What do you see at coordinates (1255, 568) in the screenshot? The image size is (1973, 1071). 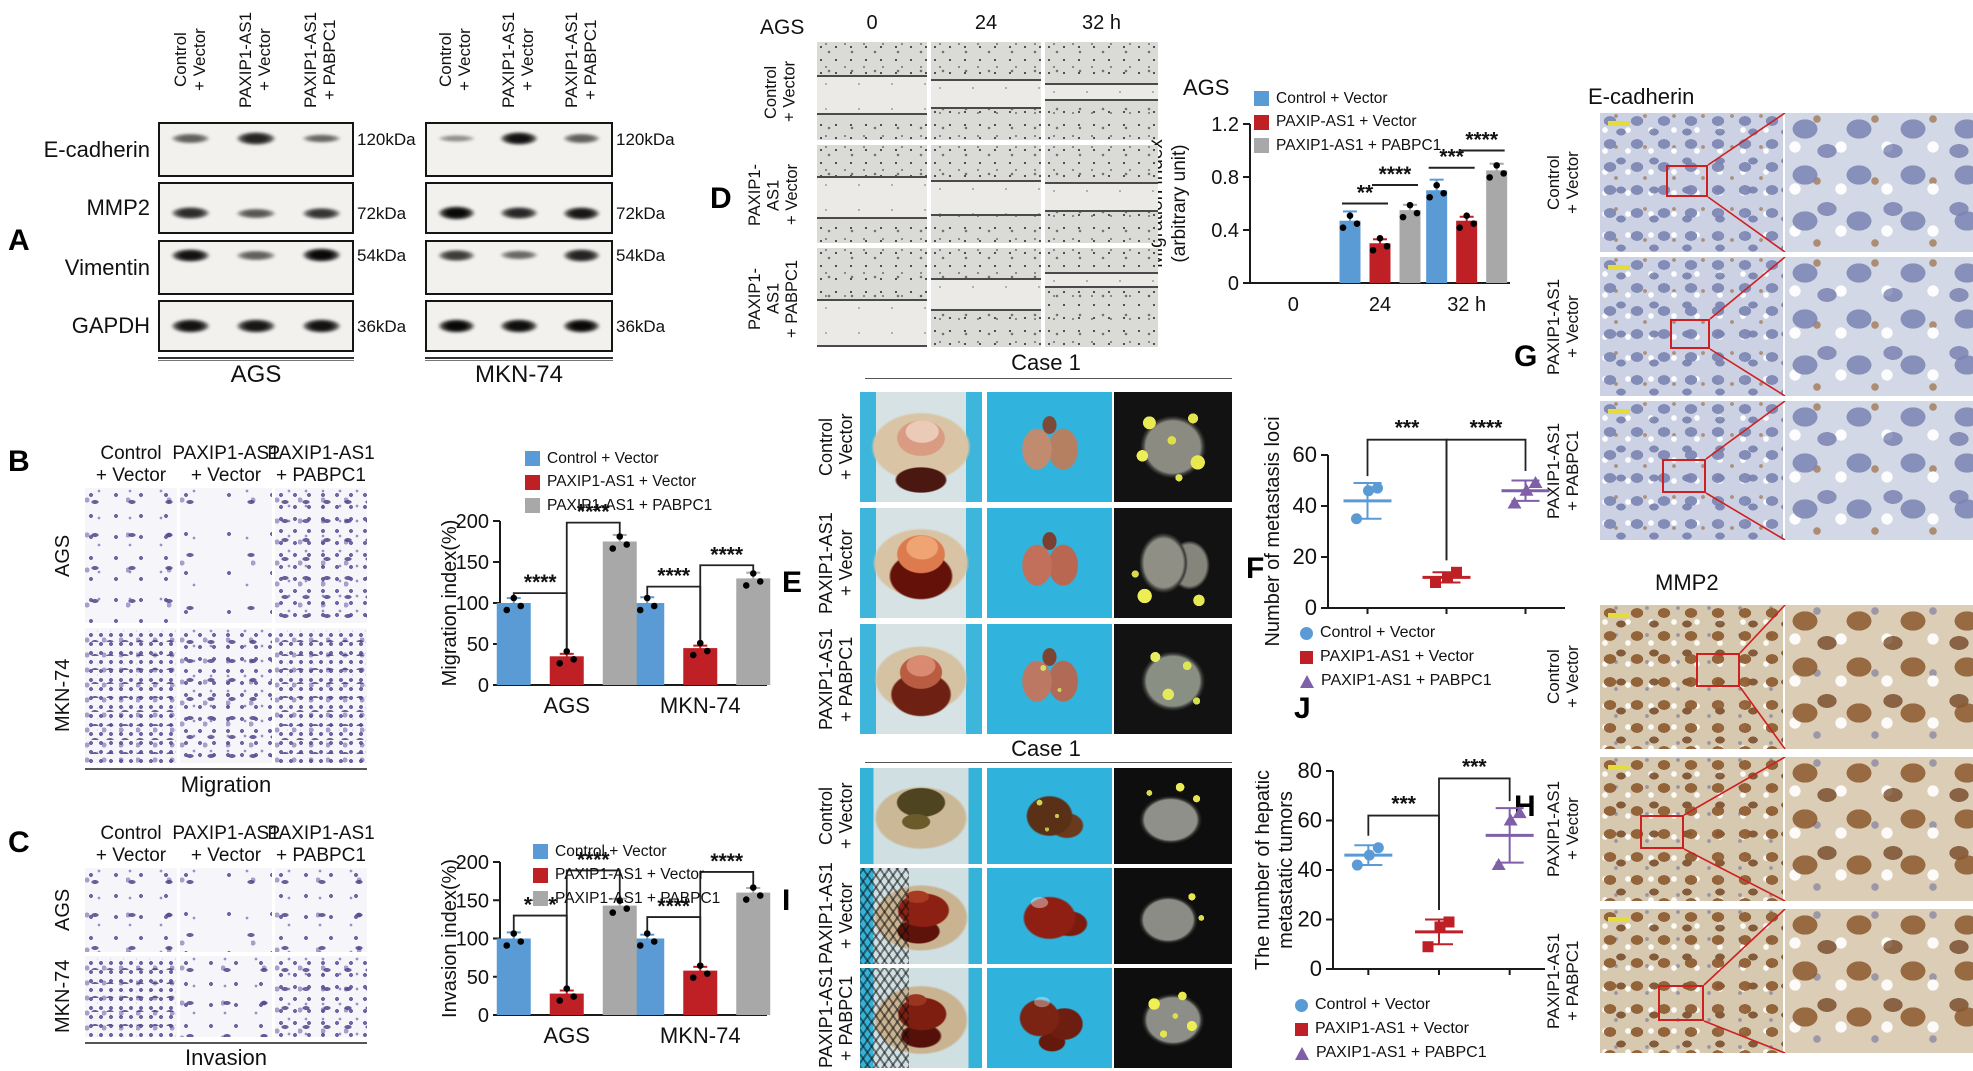 I see `panel-label-f: F` at bounding box center [1255, 568].